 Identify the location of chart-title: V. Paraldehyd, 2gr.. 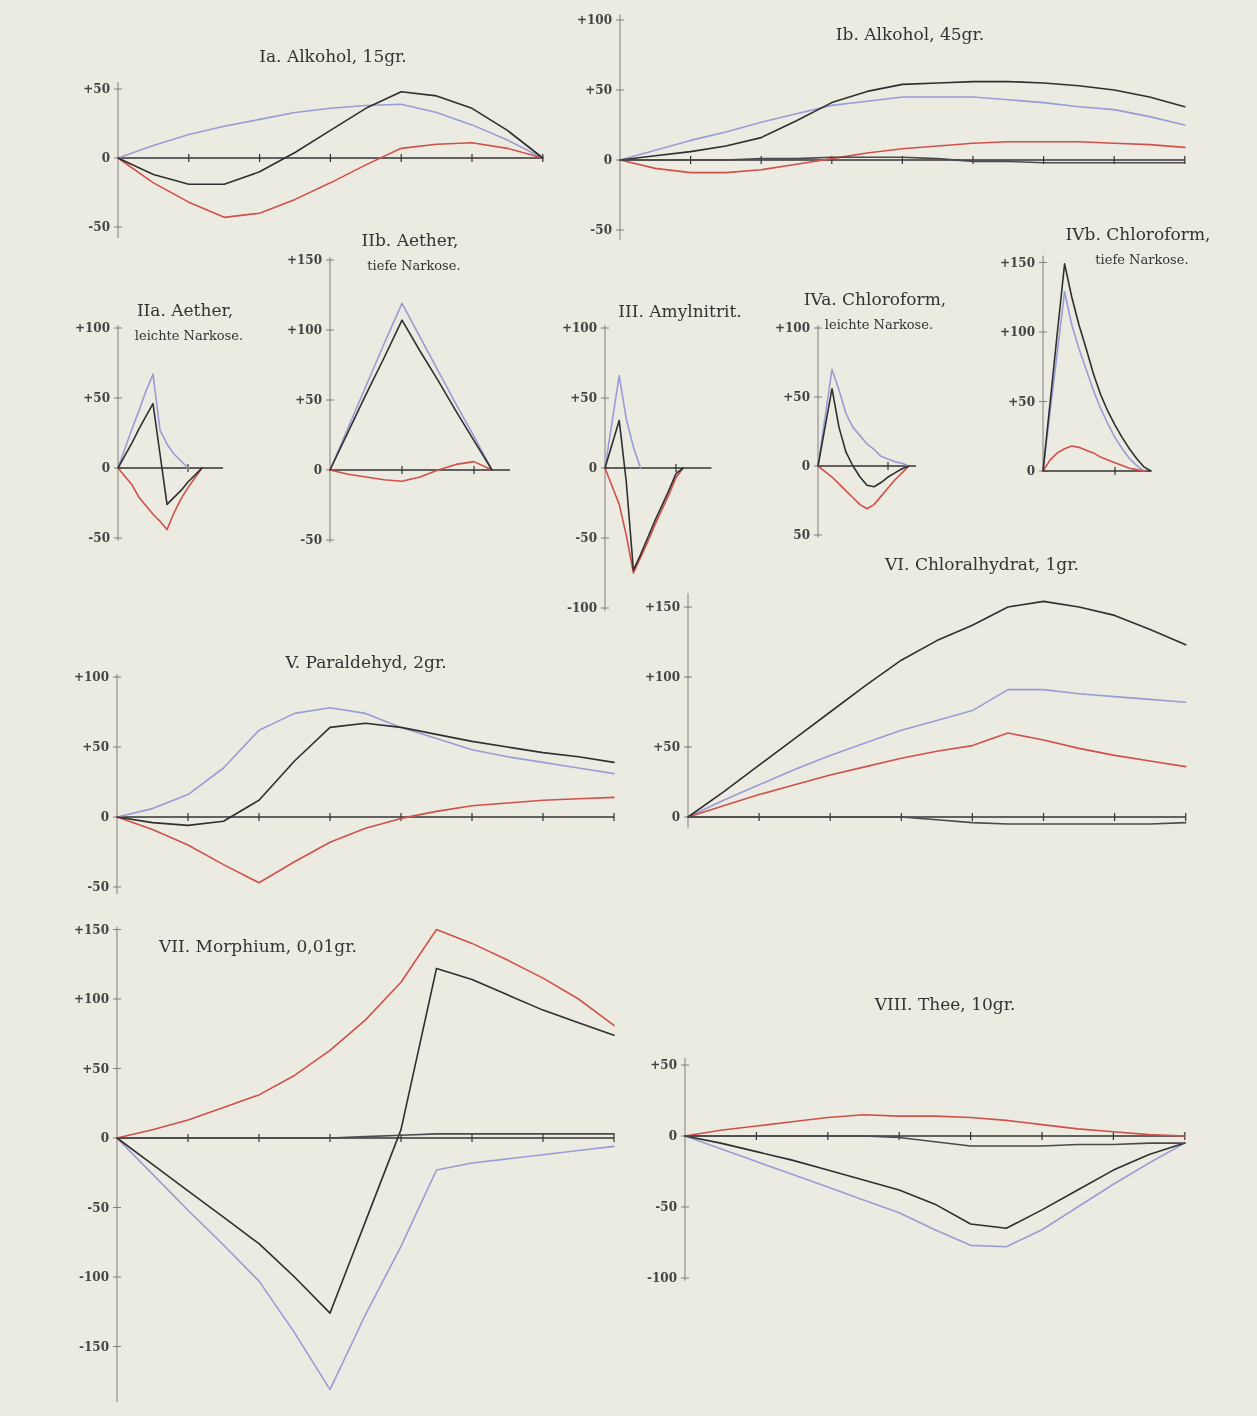
(365, 662).